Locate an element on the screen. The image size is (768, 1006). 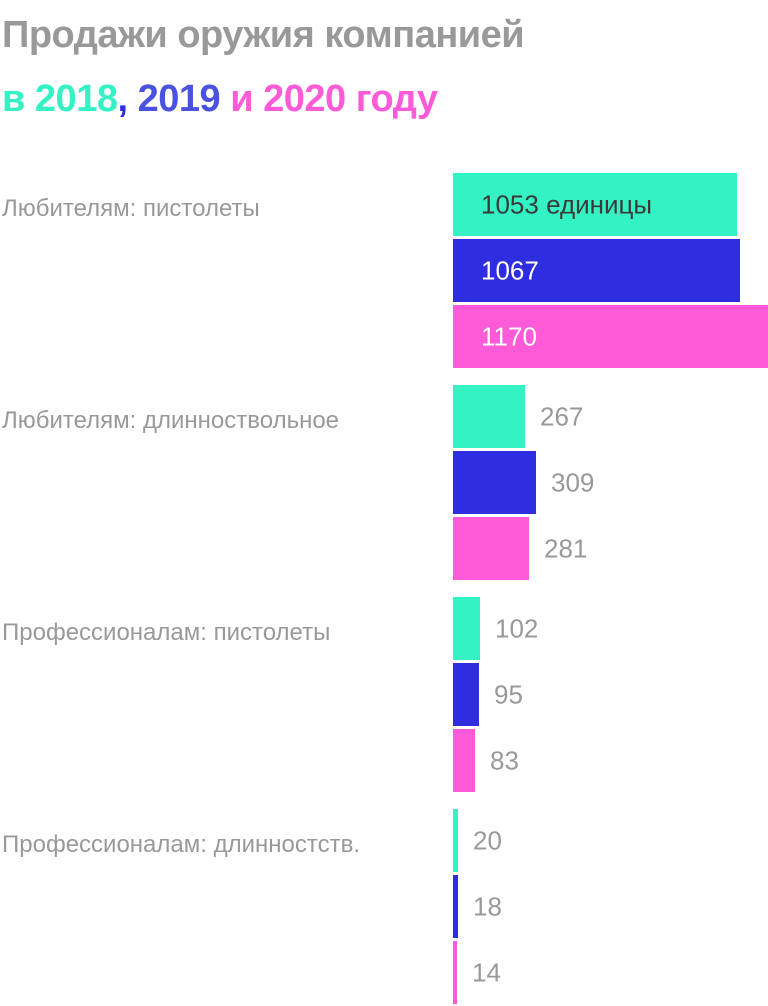
legend-year-2019: 2019 is located at coordinates (179, 99).